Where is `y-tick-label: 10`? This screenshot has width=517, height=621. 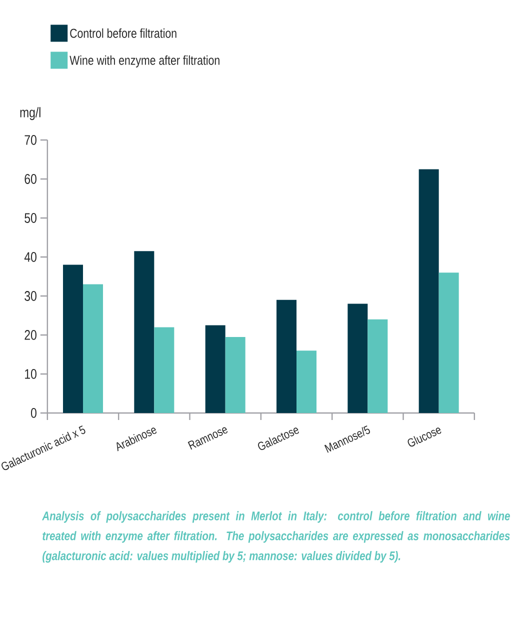
y-tick-label: 10 is located at coordinates (30, 374).